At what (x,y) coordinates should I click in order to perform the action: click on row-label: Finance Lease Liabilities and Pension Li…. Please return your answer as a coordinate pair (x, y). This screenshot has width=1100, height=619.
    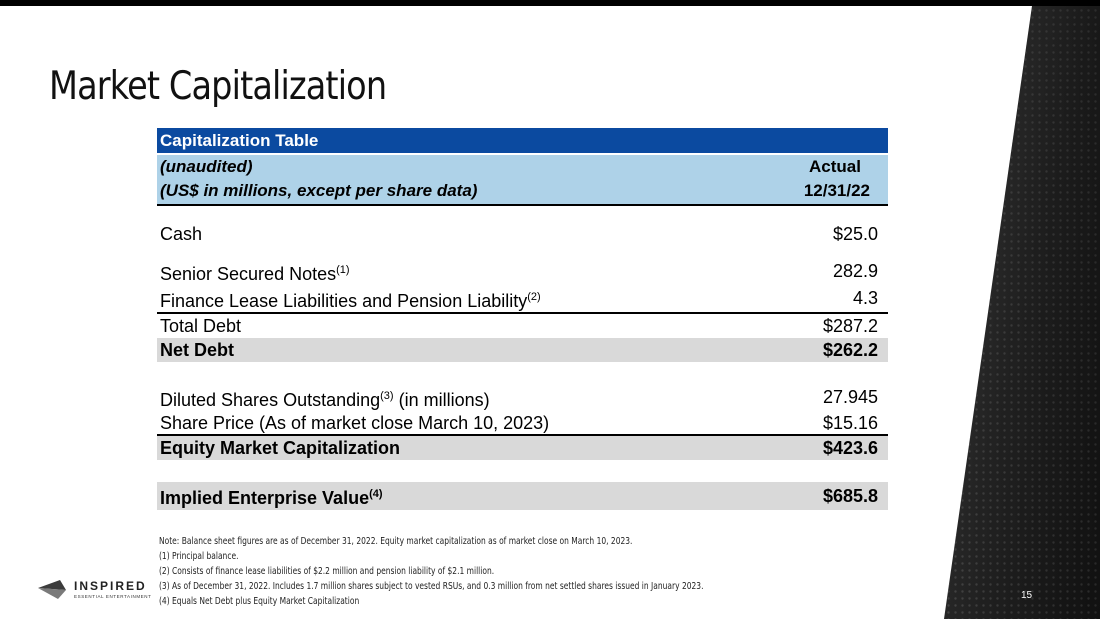
    Looking at the image, I should click on (350, 301).